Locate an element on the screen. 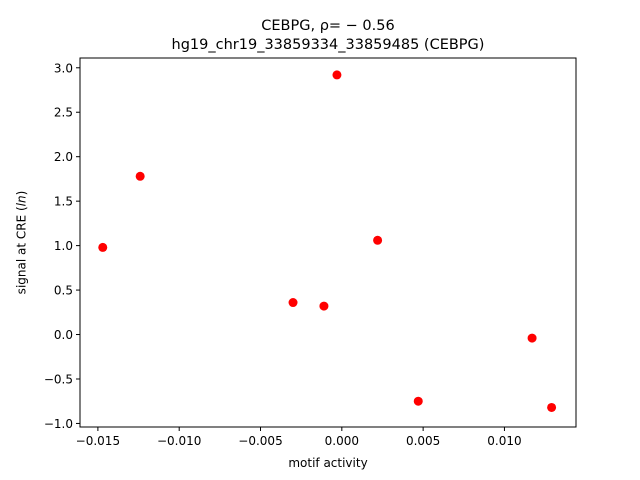 The height and width of the screenshot is (480, 640). x-tick-label: 0.005 is located at coordinates (423, 441).